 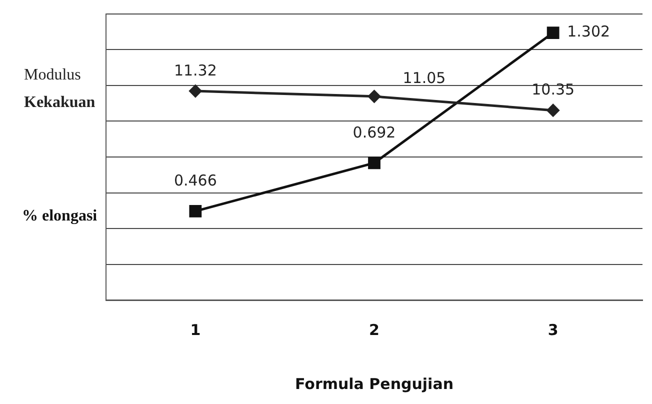 What do you see at coordinates (374, 132) in the screenshot?
I see `data-label: 0.692` at bounding box center [374, 132].